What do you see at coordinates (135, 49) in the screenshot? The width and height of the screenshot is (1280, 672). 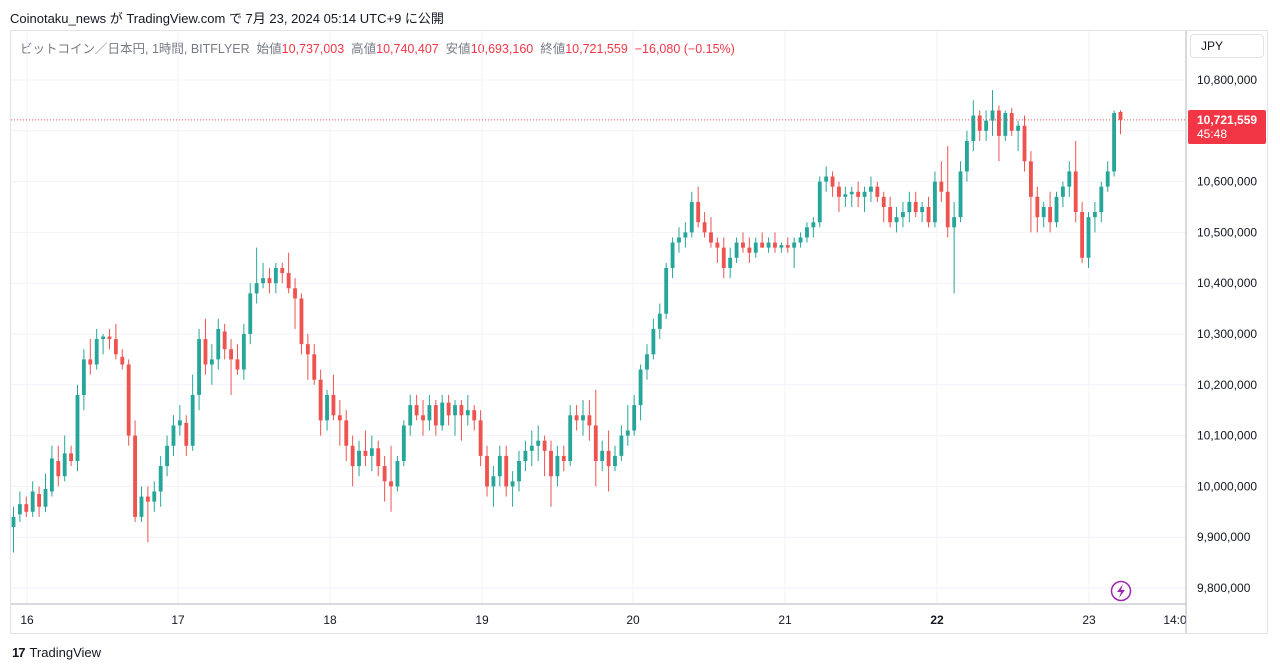 I see `symbol-label: ビットコイン／日本円, 1時間, BITFLYER` at bounding box center [135, 49].